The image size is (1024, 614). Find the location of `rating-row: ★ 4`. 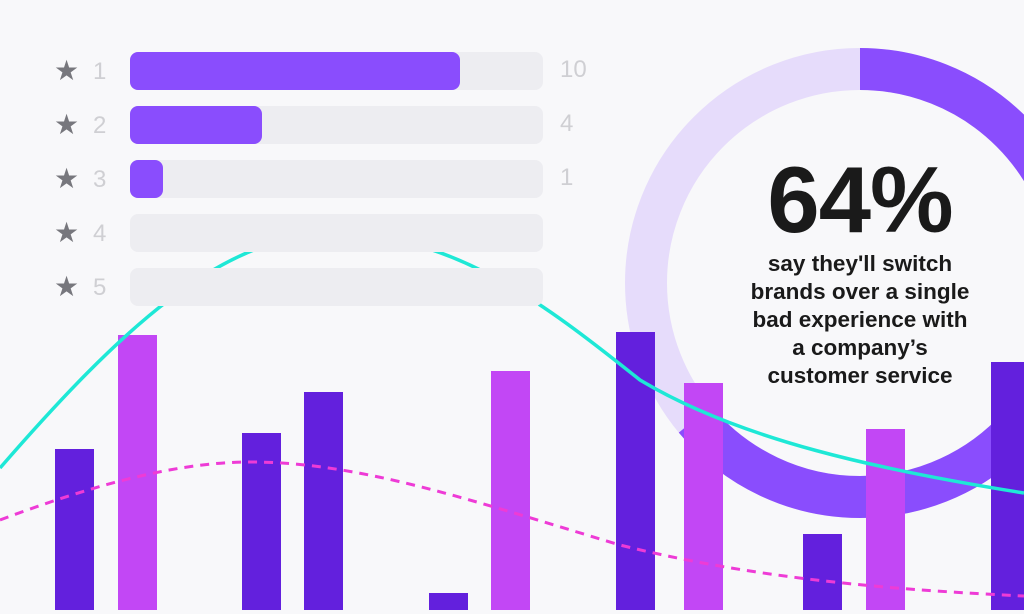

rating-row: ★ 4 is located at coordinates (310, 233).